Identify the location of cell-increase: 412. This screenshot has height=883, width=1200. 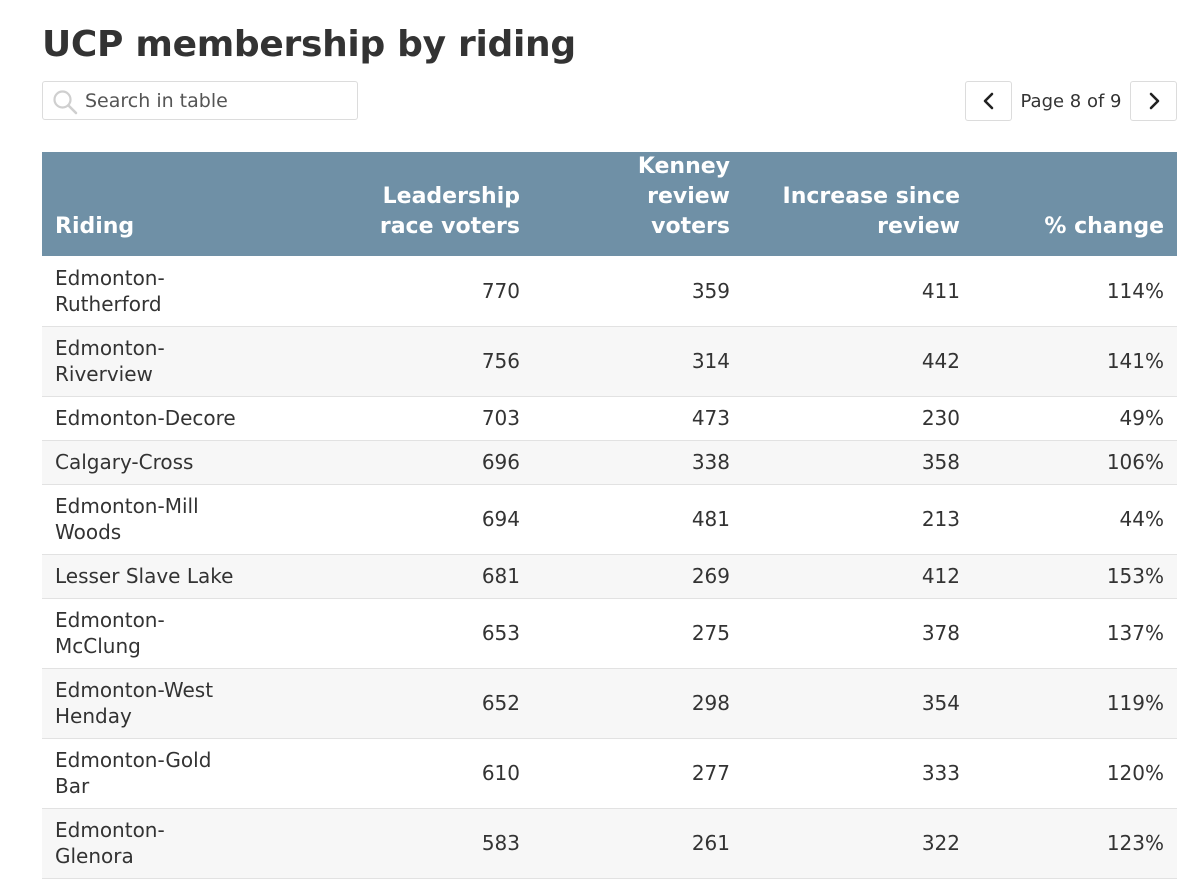
(858, 576).